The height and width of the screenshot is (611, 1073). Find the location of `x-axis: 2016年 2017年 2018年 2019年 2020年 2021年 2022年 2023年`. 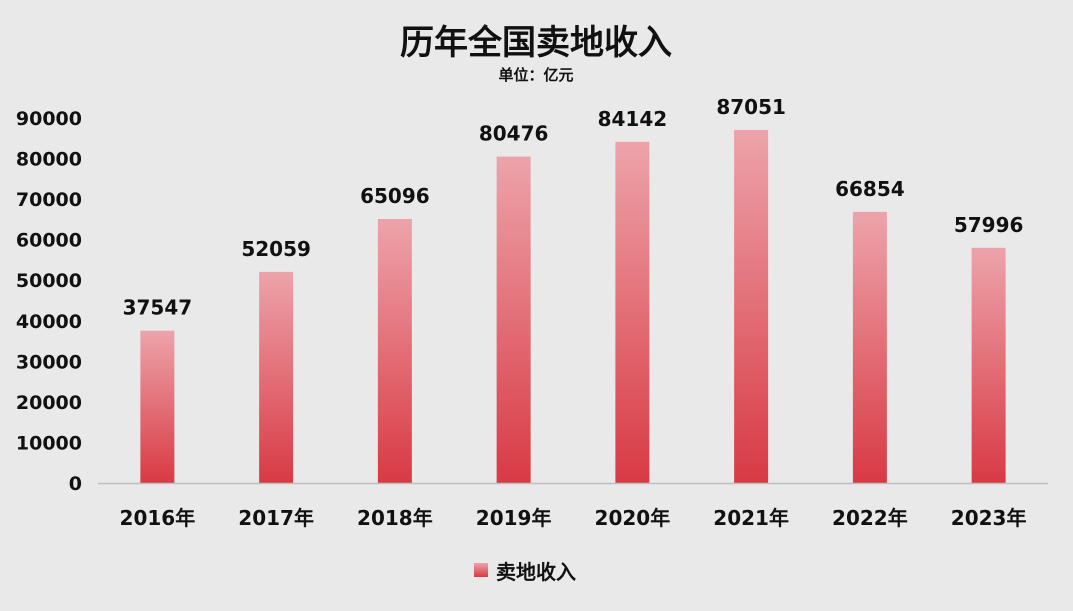

x-axis: 2016年 2017年 2018年 2019年 2020年 2021年 2022年 2023年 is located at coordinates (573, 518).